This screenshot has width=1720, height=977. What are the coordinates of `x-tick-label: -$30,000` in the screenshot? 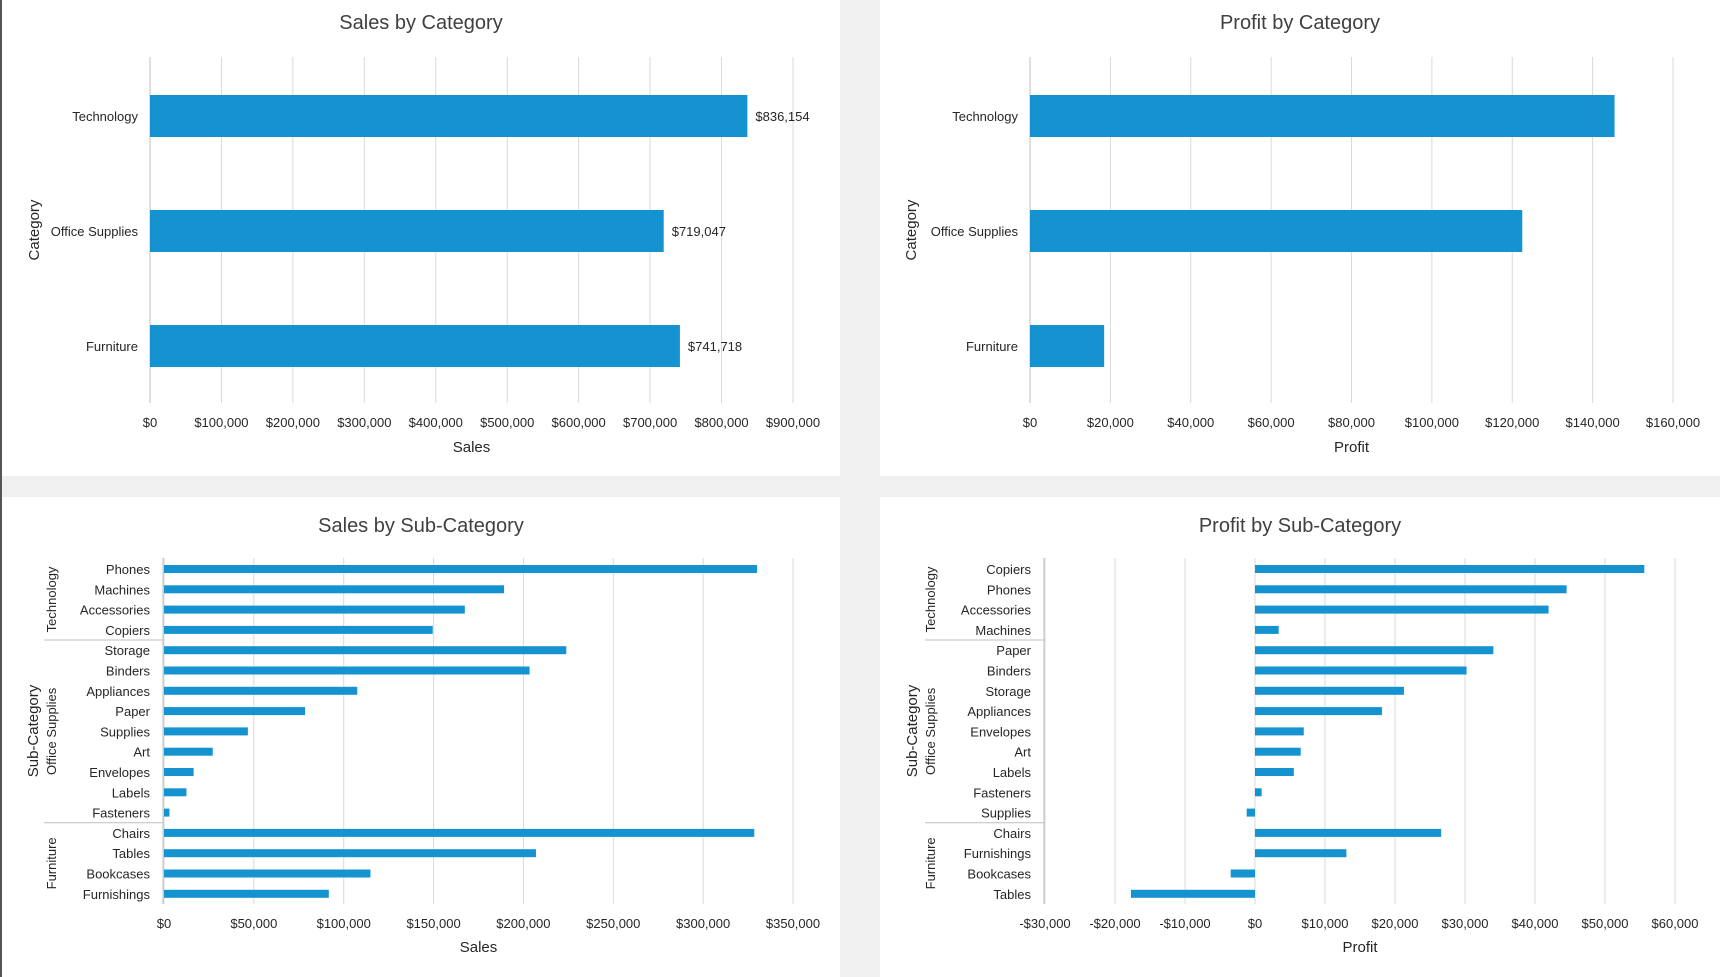 It's located at (1044, 923).